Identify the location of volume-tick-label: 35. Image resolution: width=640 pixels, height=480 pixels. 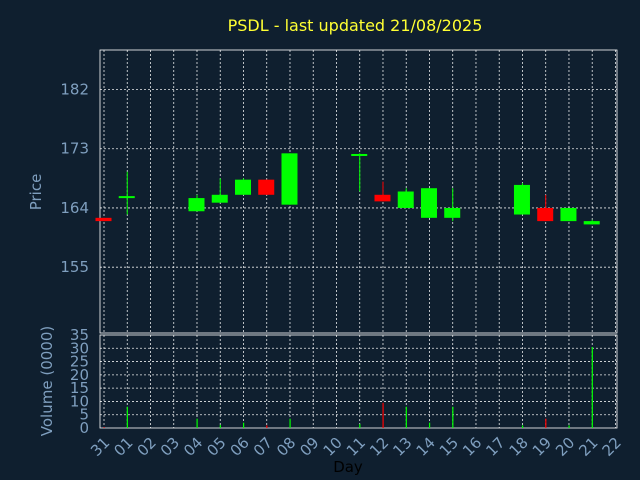
(79, 335).